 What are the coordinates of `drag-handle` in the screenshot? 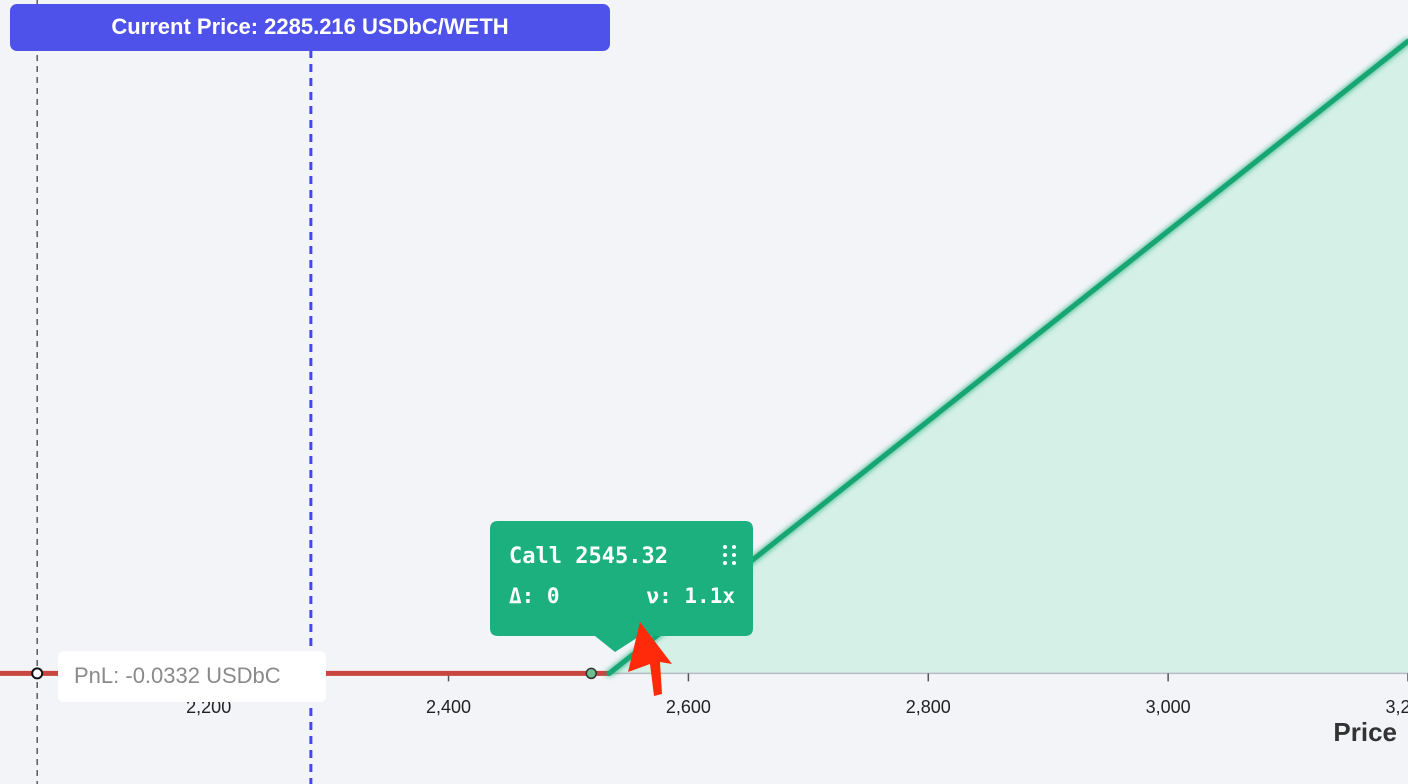 It's located at (729, 555).